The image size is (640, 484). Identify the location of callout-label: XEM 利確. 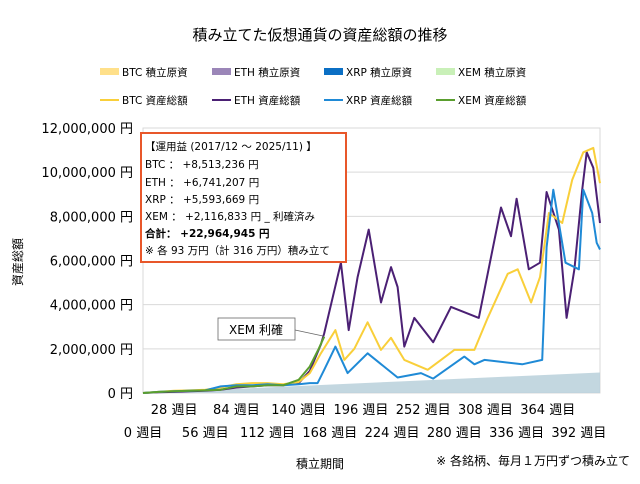
(256, 329).